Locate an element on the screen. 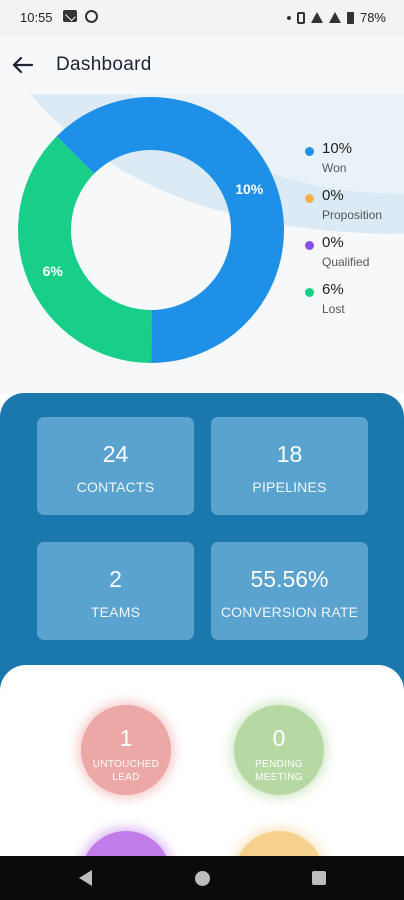 Image resolution: width=404 pixels, height=900 pixels. stat-label: CONTACTS is located at coordinates (115, 487).